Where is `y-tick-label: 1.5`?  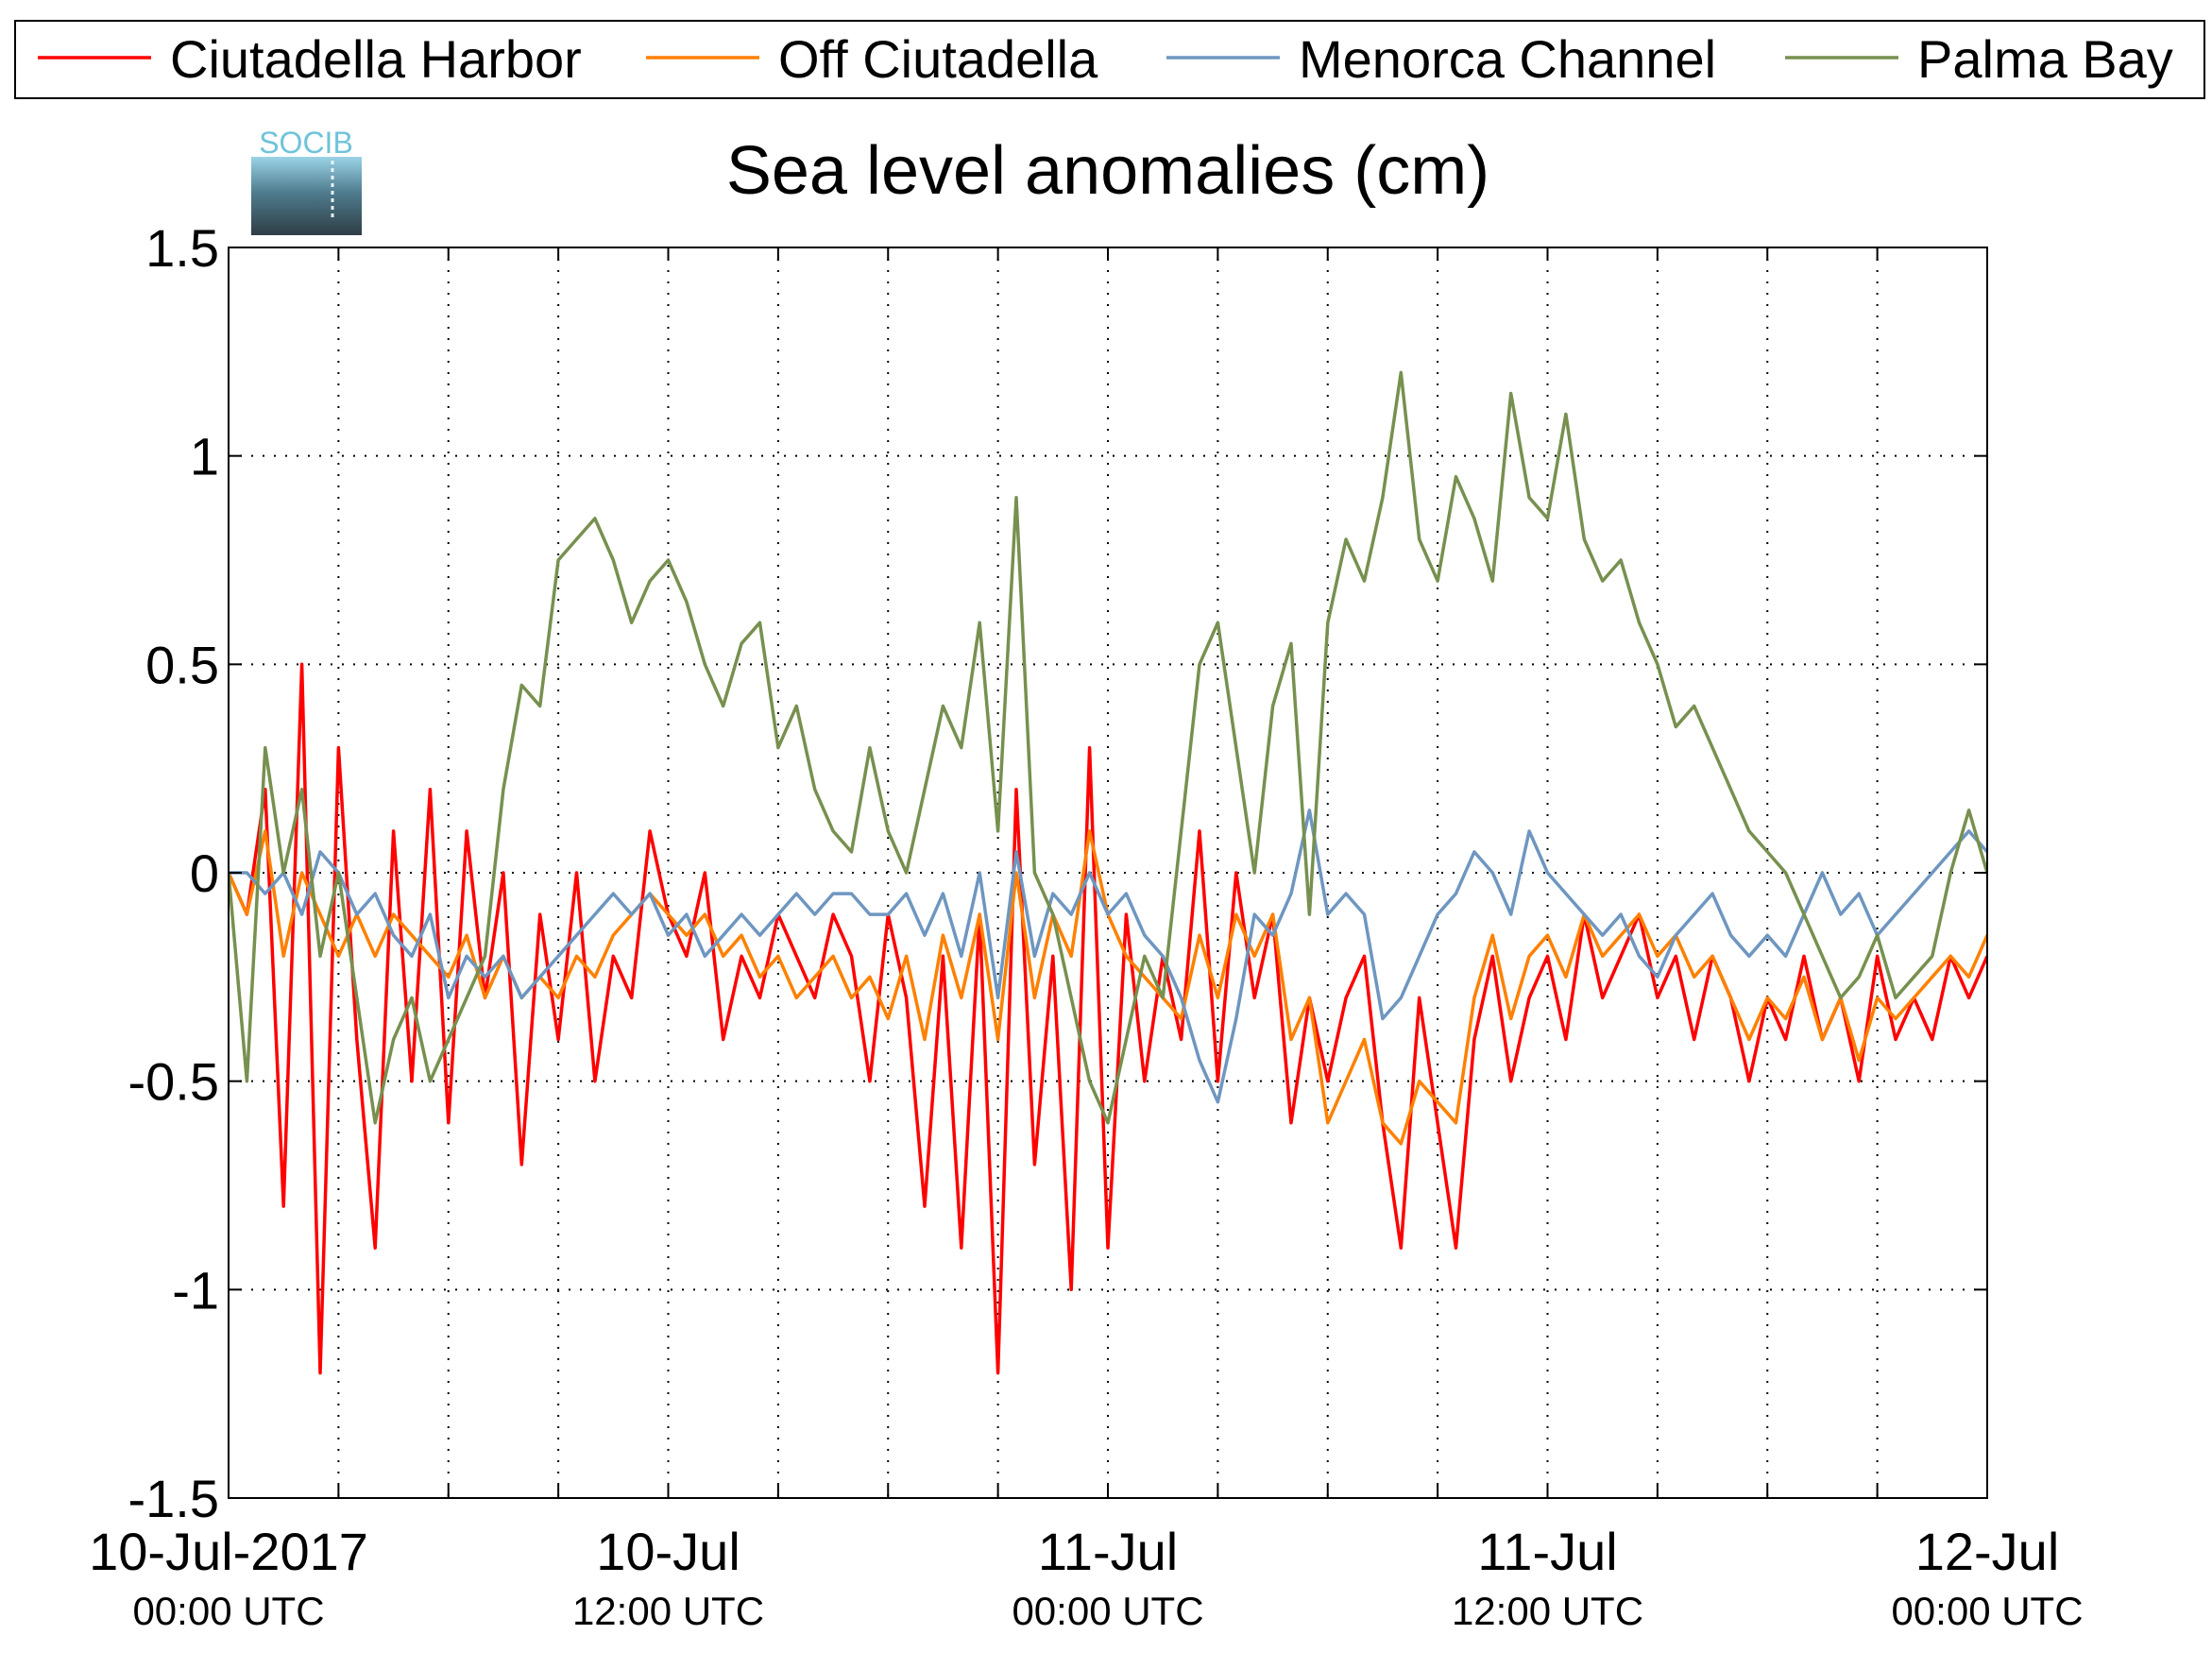 y-tick-label: 1.5 is located at coordinates (182, 248).